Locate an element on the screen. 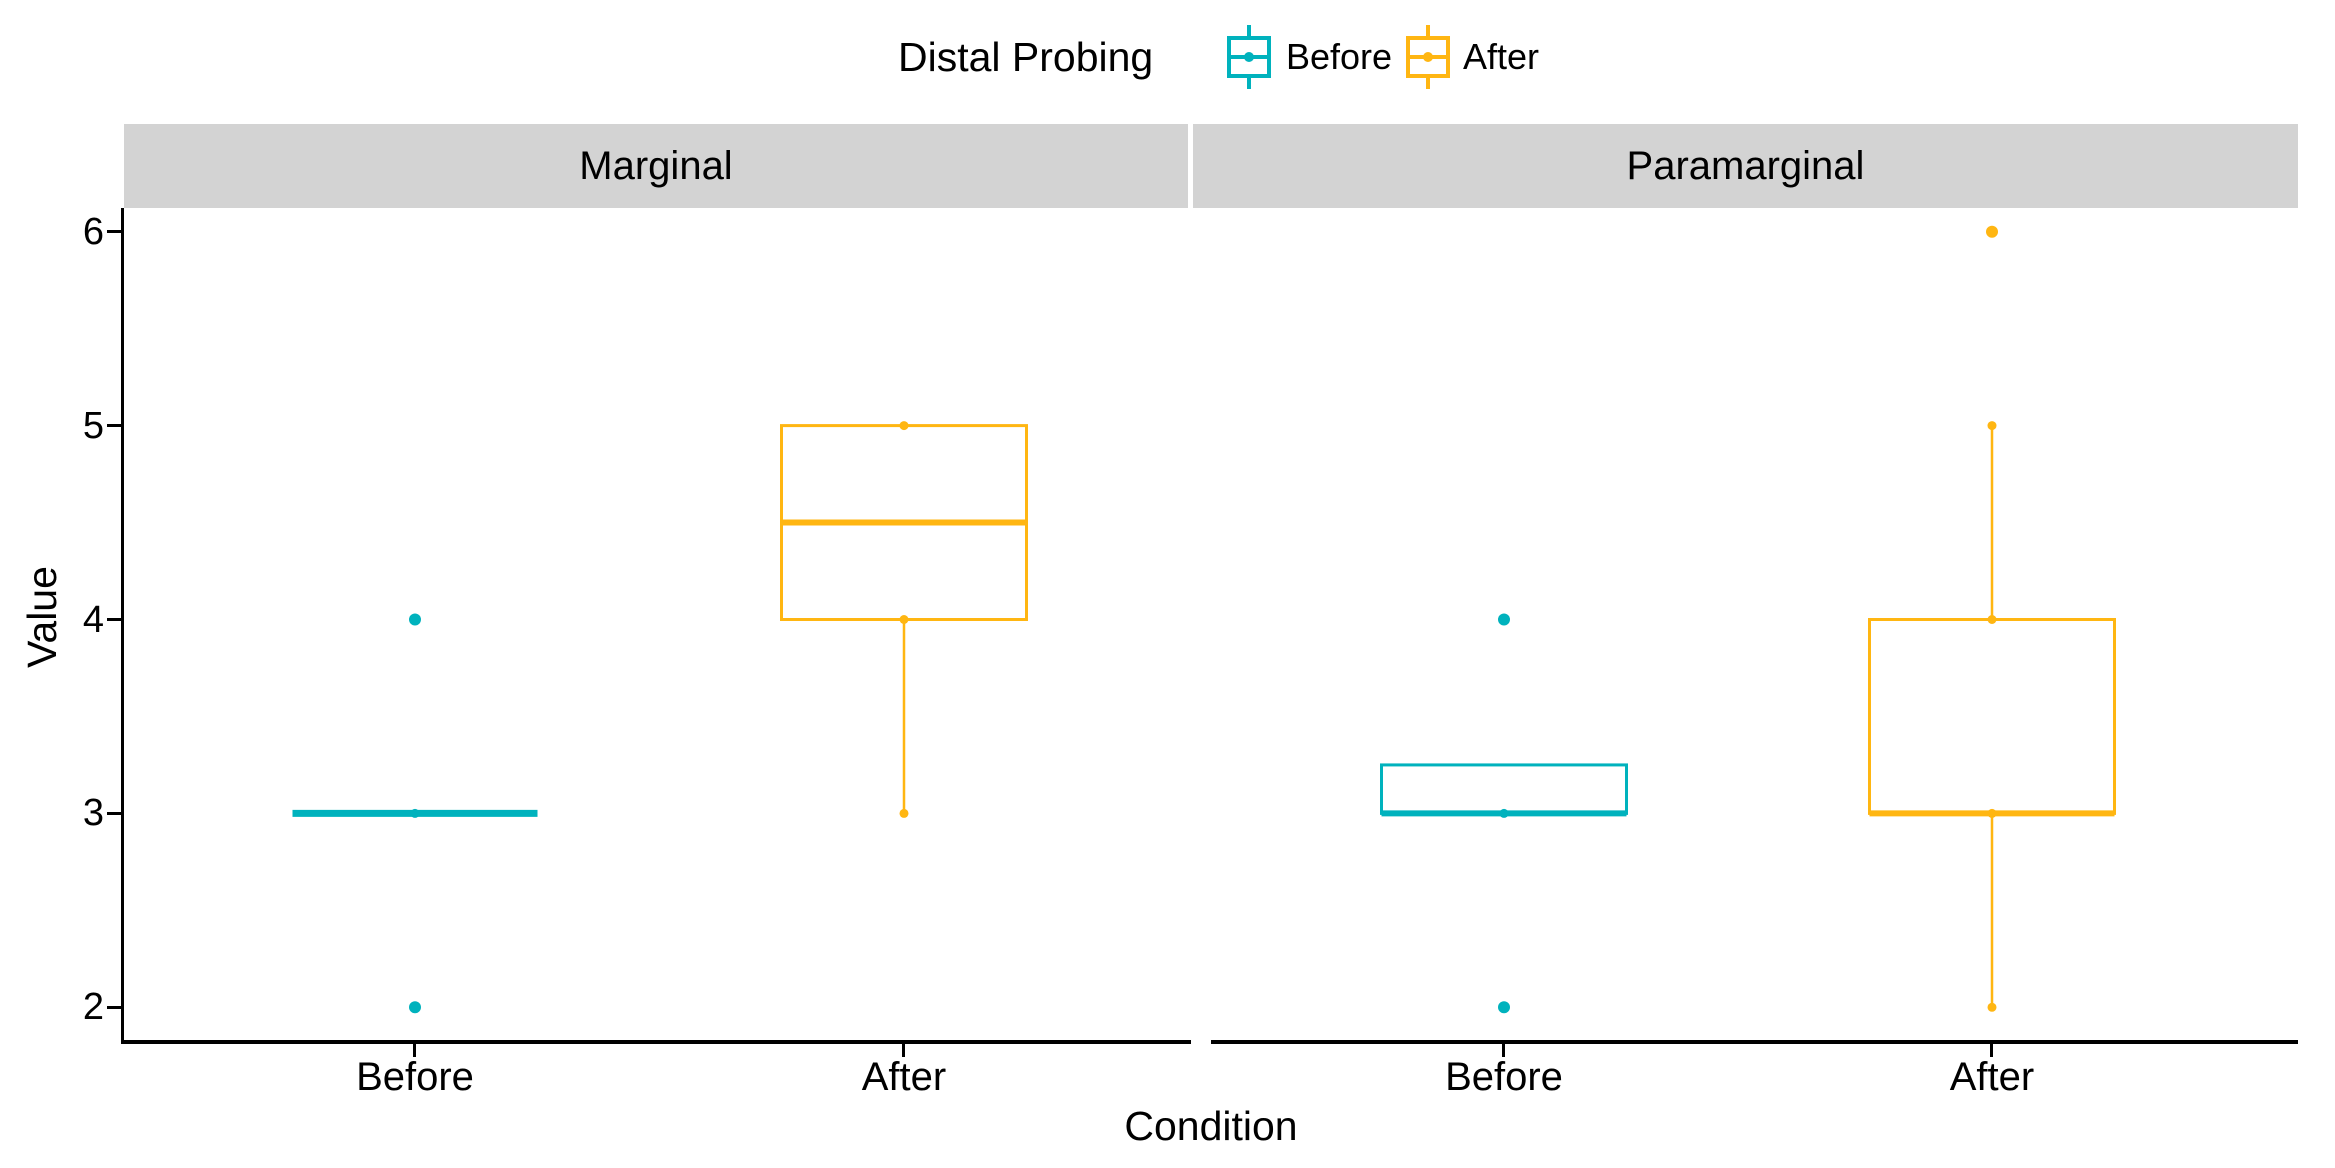  facet-strip-marginal: Marginal is located at coordinates (656, 166).